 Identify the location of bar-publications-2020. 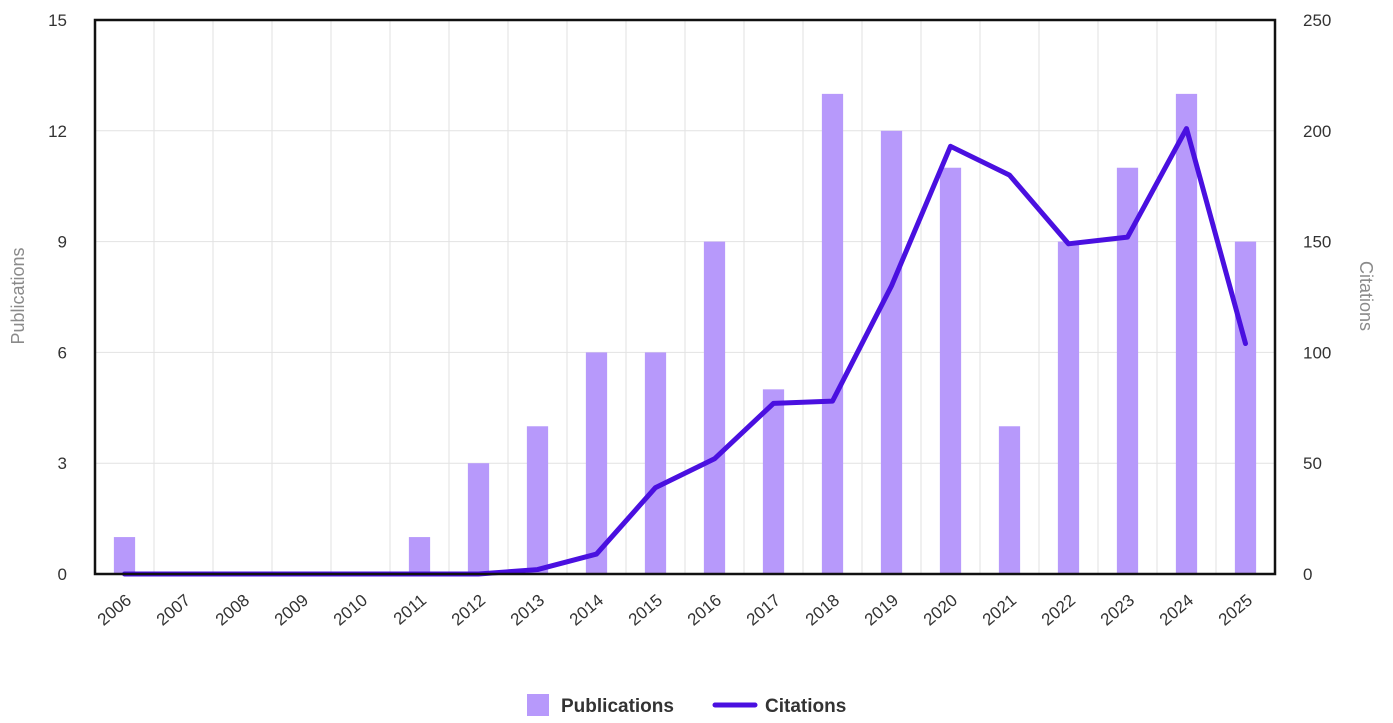
(950, 370).